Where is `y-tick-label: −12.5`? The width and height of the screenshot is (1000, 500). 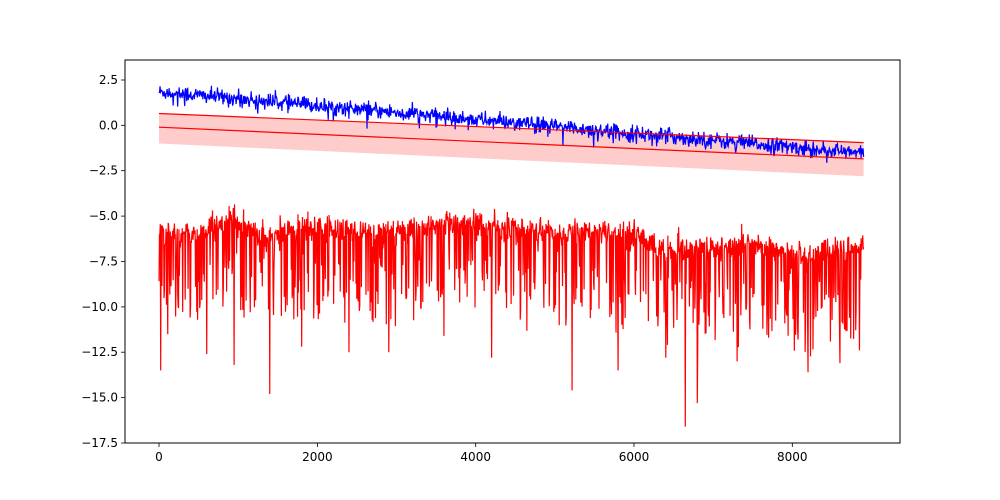 y-tick-label: −12.5 is located at coordinates (99, 352).